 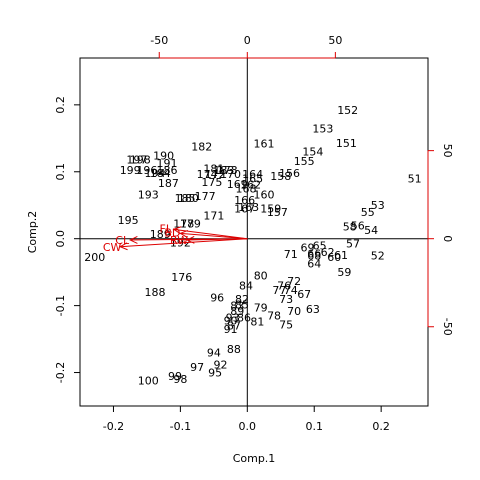 I want to click on point-label: 195, so click(x=128, y=220).